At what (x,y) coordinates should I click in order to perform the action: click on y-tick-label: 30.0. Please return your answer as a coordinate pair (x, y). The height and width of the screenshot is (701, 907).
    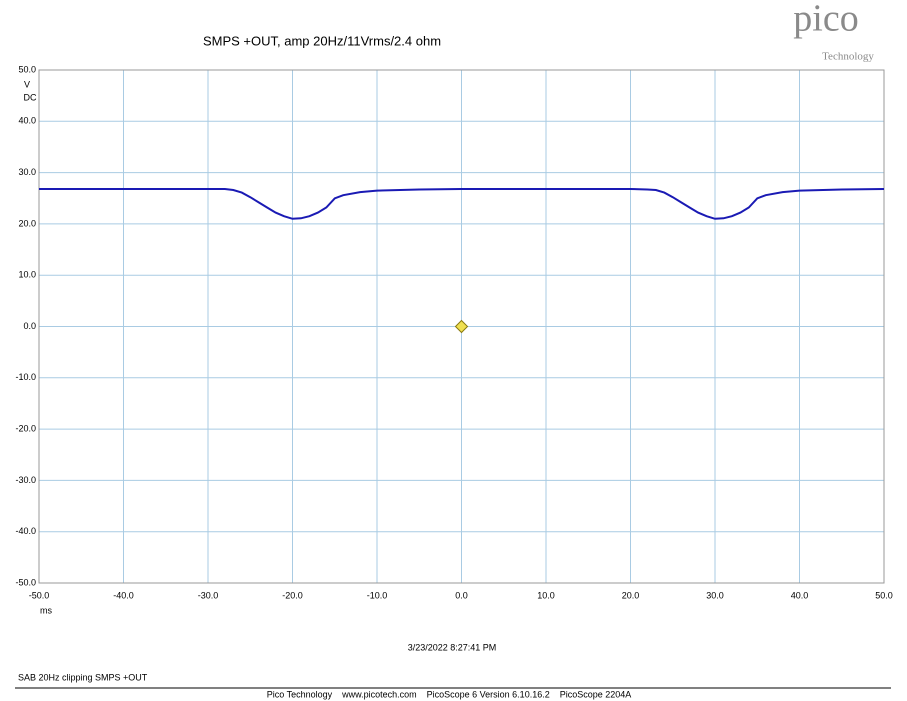
    Looking at the image, I should click on (27, 172).